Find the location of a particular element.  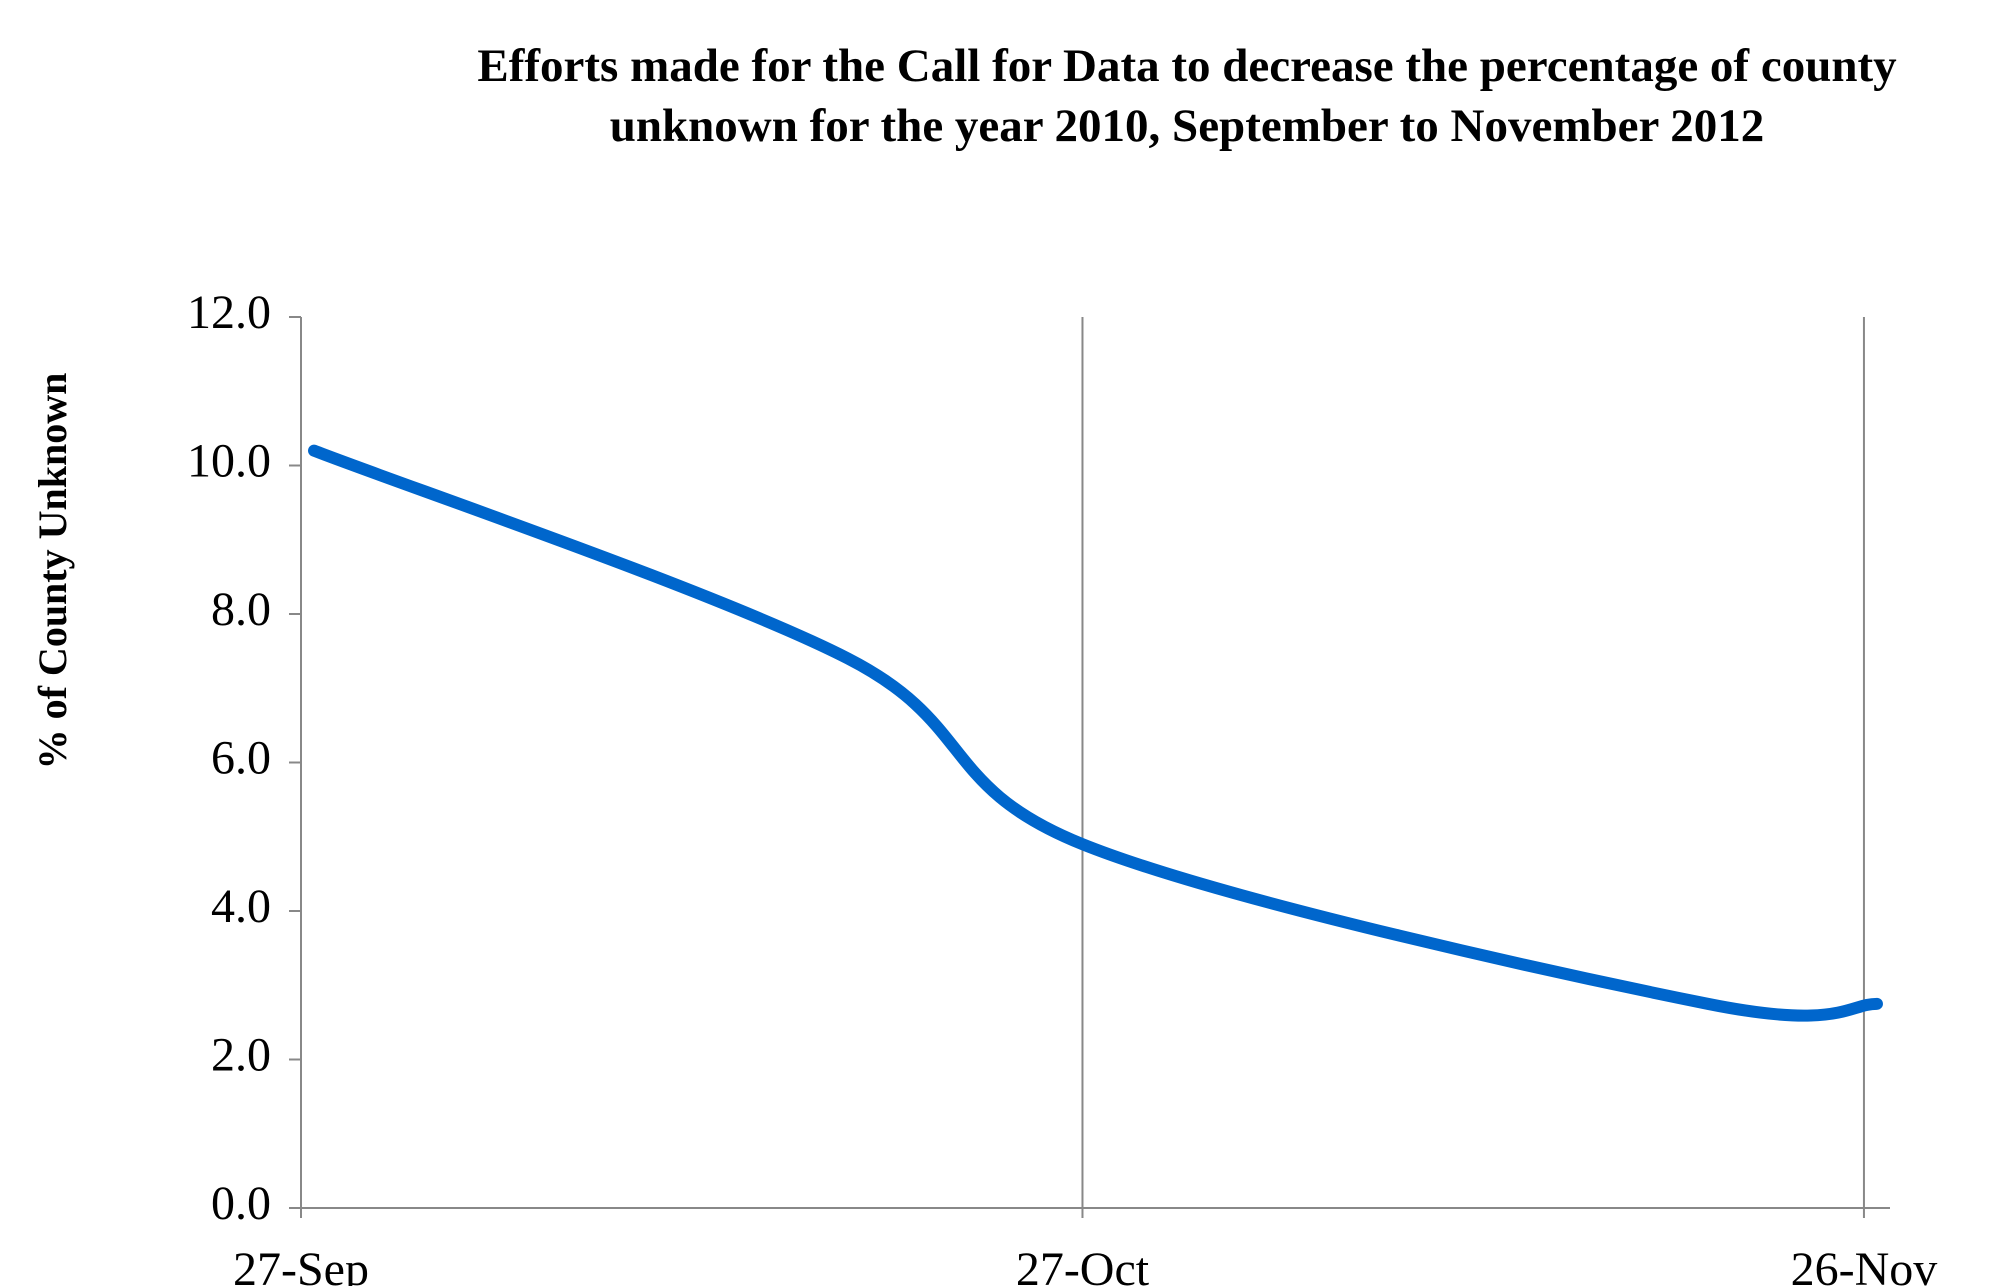

y-tick-label: 0.0 is located at coordinates (241, 1203).